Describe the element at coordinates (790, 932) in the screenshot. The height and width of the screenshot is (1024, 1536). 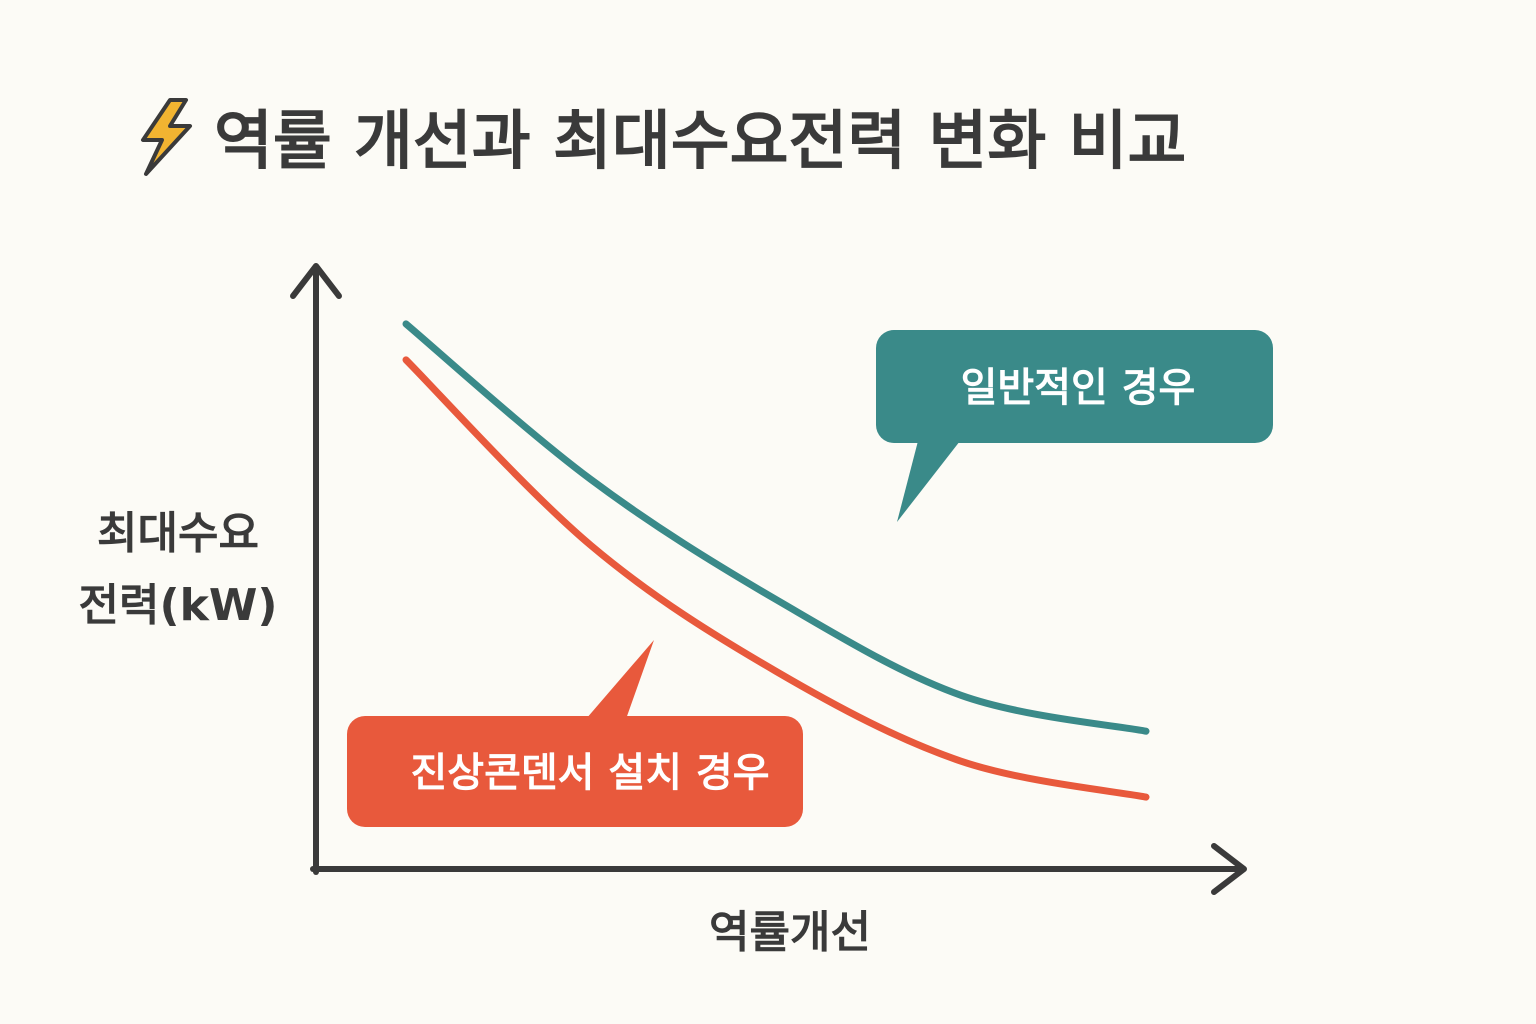
I see `x-axis-label: 역률개선` at that location.